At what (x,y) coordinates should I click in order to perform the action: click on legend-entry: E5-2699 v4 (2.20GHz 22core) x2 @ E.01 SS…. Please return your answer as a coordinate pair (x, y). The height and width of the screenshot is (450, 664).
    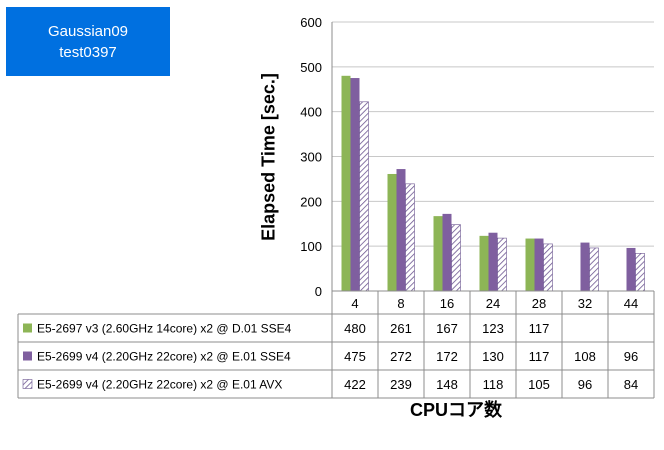
    Looking at the image, I should click on (164, 357).